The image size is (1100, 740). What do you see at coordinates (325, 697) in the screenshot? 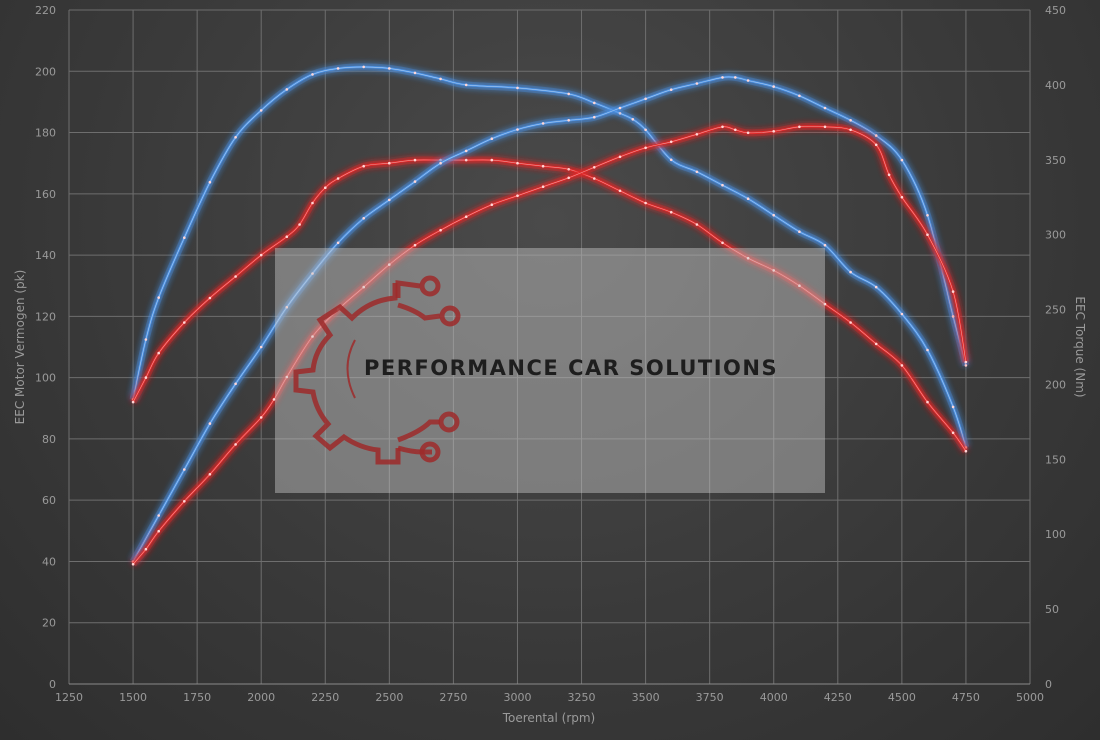
I see `x-tick-label: 2250` at bounding box center [325, 697].